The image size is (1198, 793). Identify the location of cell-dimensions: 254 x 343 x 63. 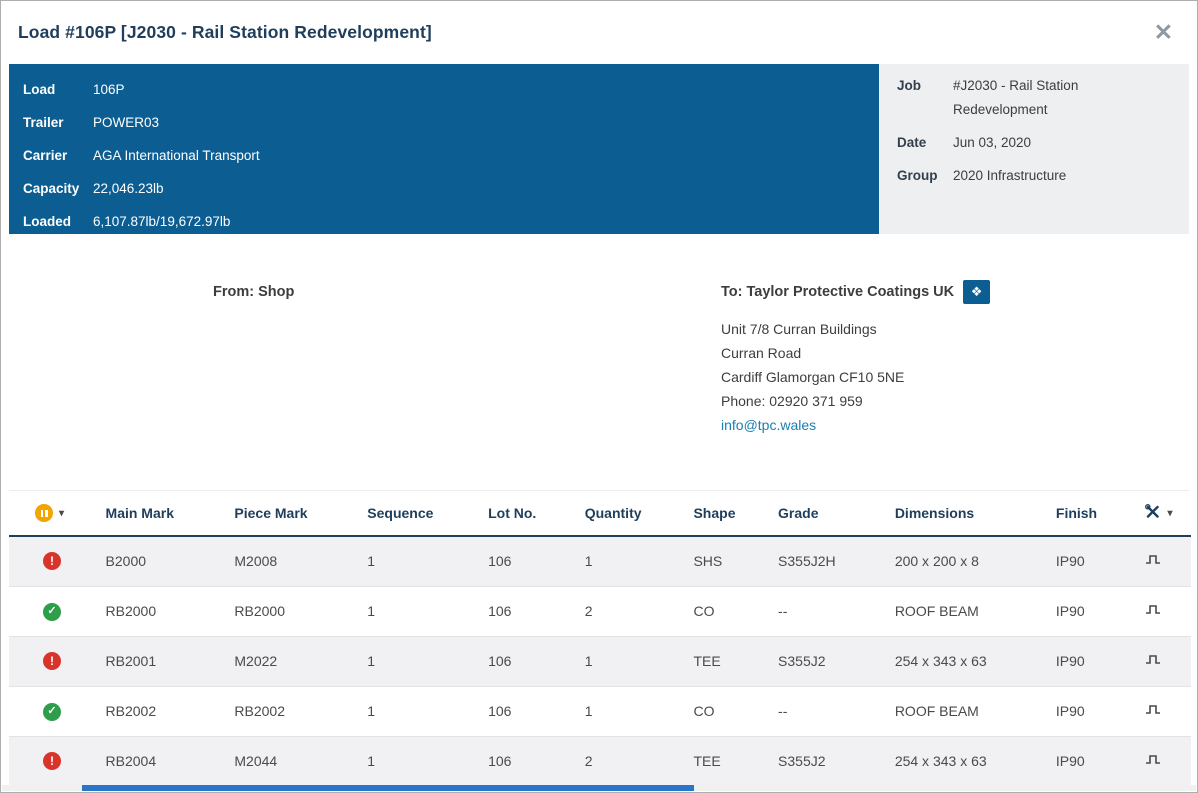
(959, 661).